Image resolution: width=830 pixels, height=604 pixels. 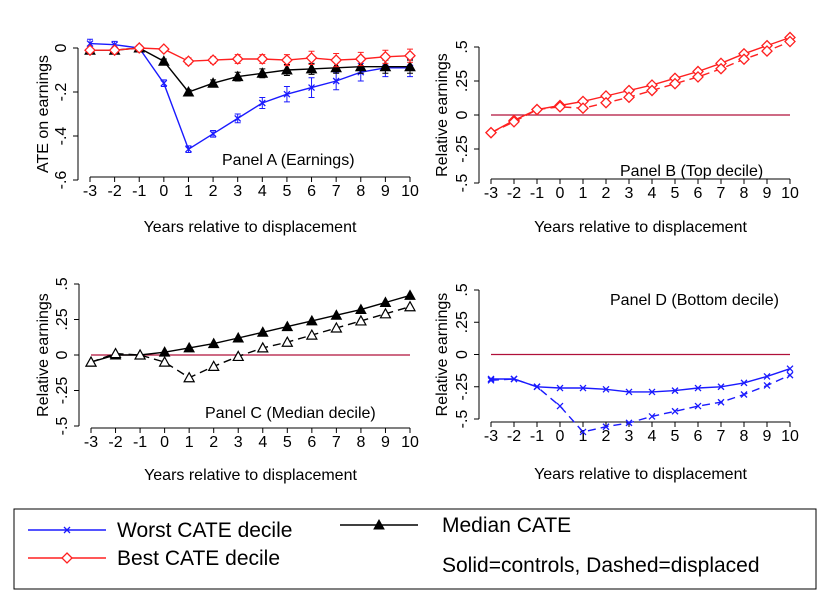 I want to click on series-worst-solid, so click(x=250, y=95).